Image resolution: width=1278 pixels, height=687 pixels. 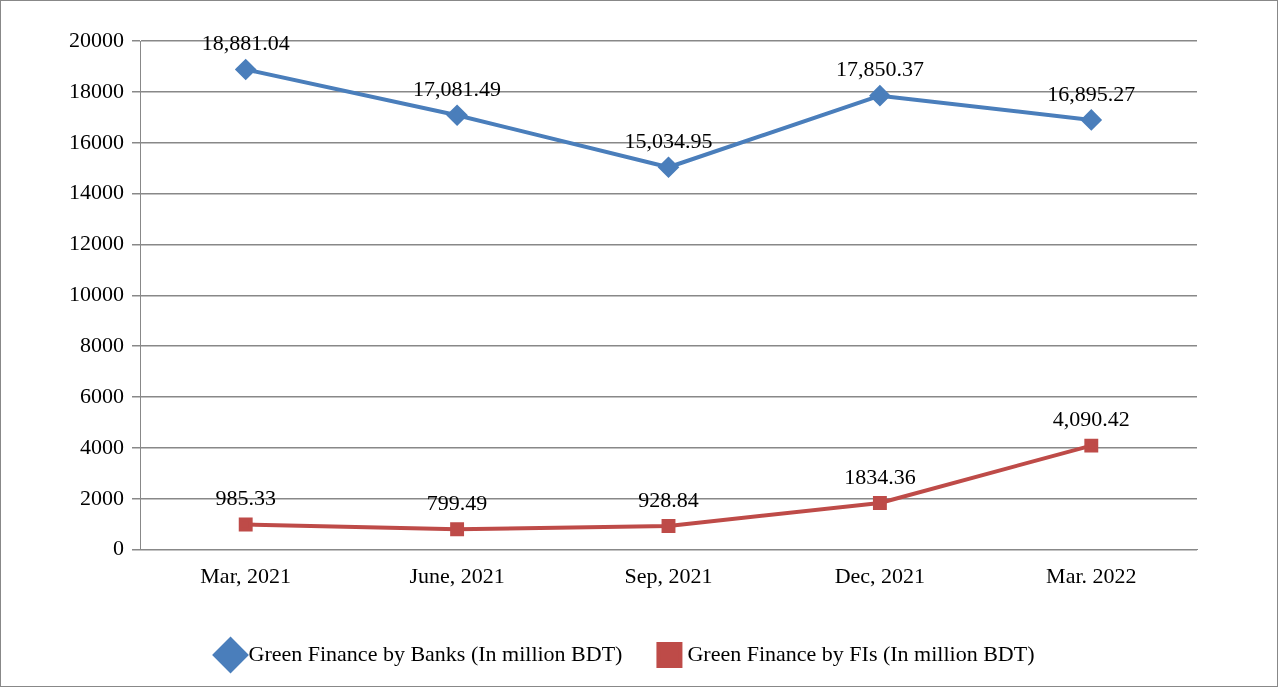 What do you see at coordinates (879, 69) in the screenshot?
I see `data-label: 17,850.37` at bounding box center [879, 69].